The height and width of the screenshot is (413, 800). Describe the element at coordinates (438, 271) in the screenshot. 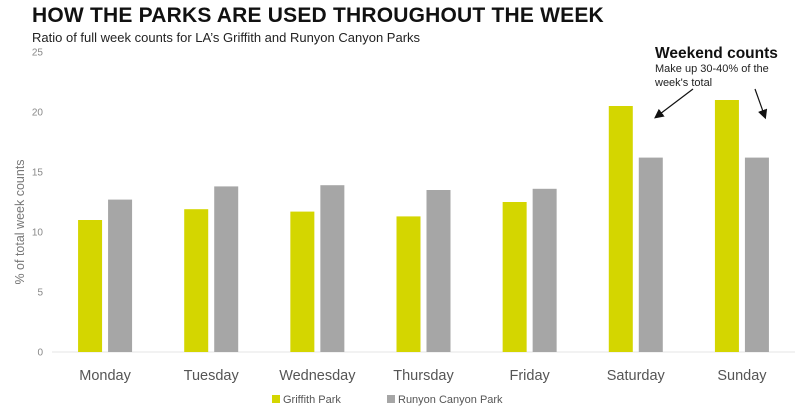

I see `bar-runyon-thursday` at that location.